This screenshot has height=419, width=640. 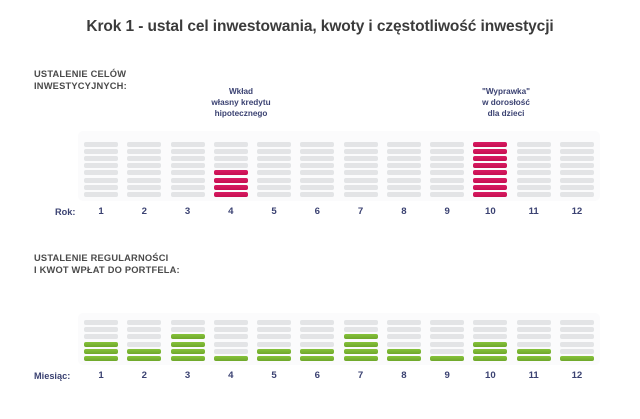 What do you see at coordinates (339, 166) in the screenshot?
I see `chart-years-panel` at bounding box center [339, 166].